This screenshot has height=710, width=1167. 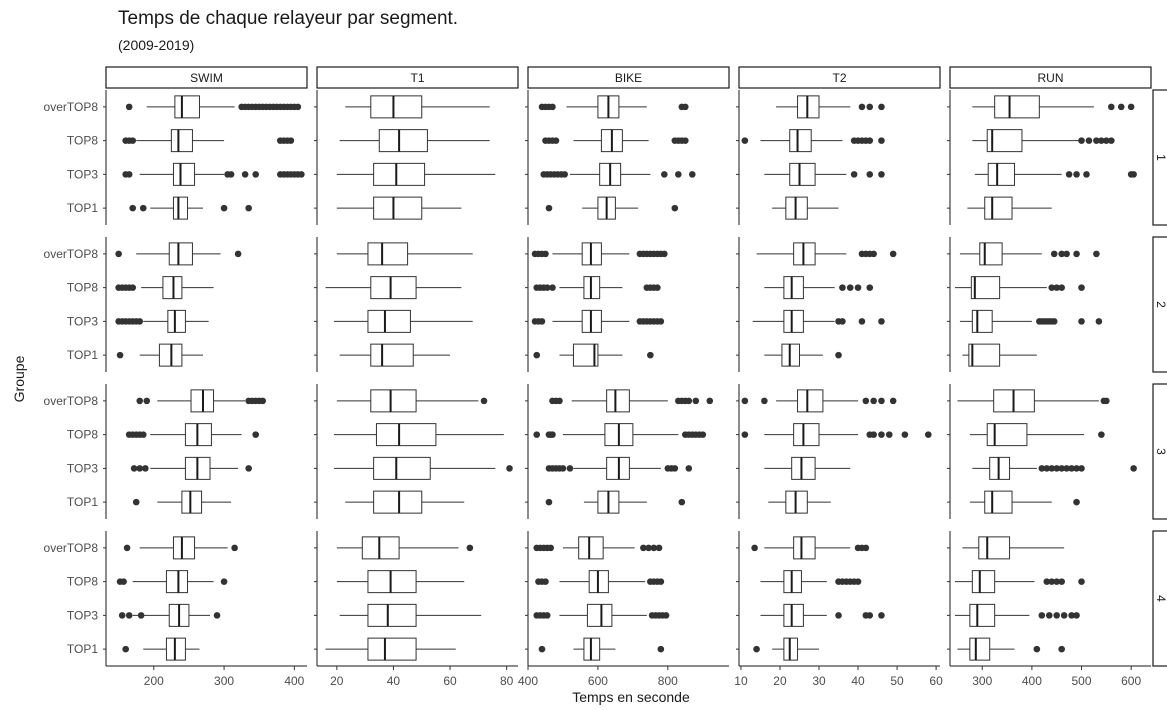 What do you see at coordinates (999, 355) in the screenshot?
I see `box-2-run-top1` at bounding box center [999, 355].